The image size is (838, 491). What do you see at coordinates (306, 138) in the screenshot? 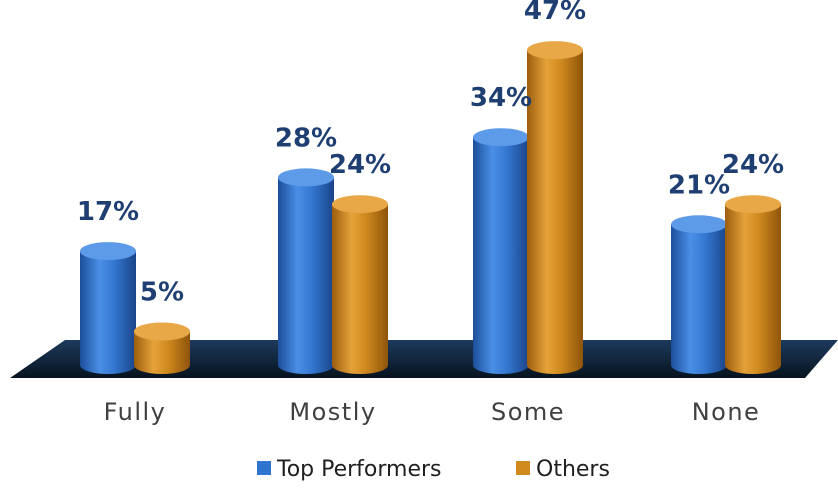
I see `value-label-top-performers-mostly: 28%` at bounding box center [306, 138].